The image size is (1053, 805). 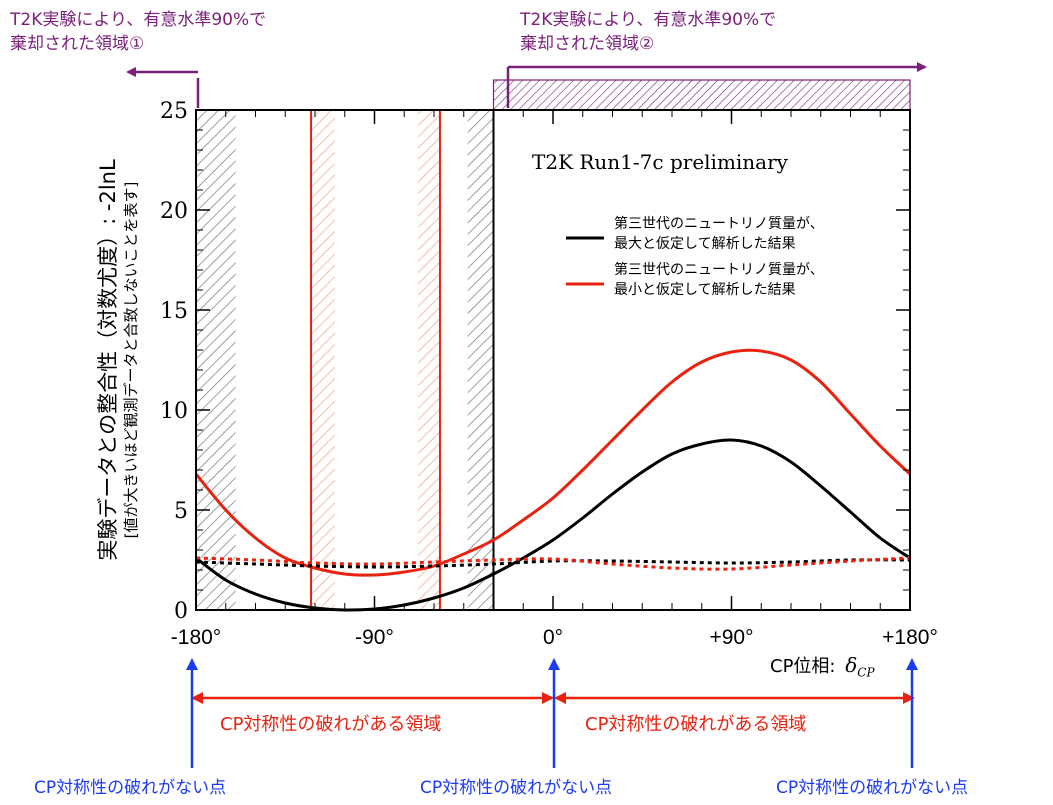 What do you see at coordinates (374, 637) in the screenshot?
I see `x-tick-label-1: -90°` at bounding box center [374, 637].